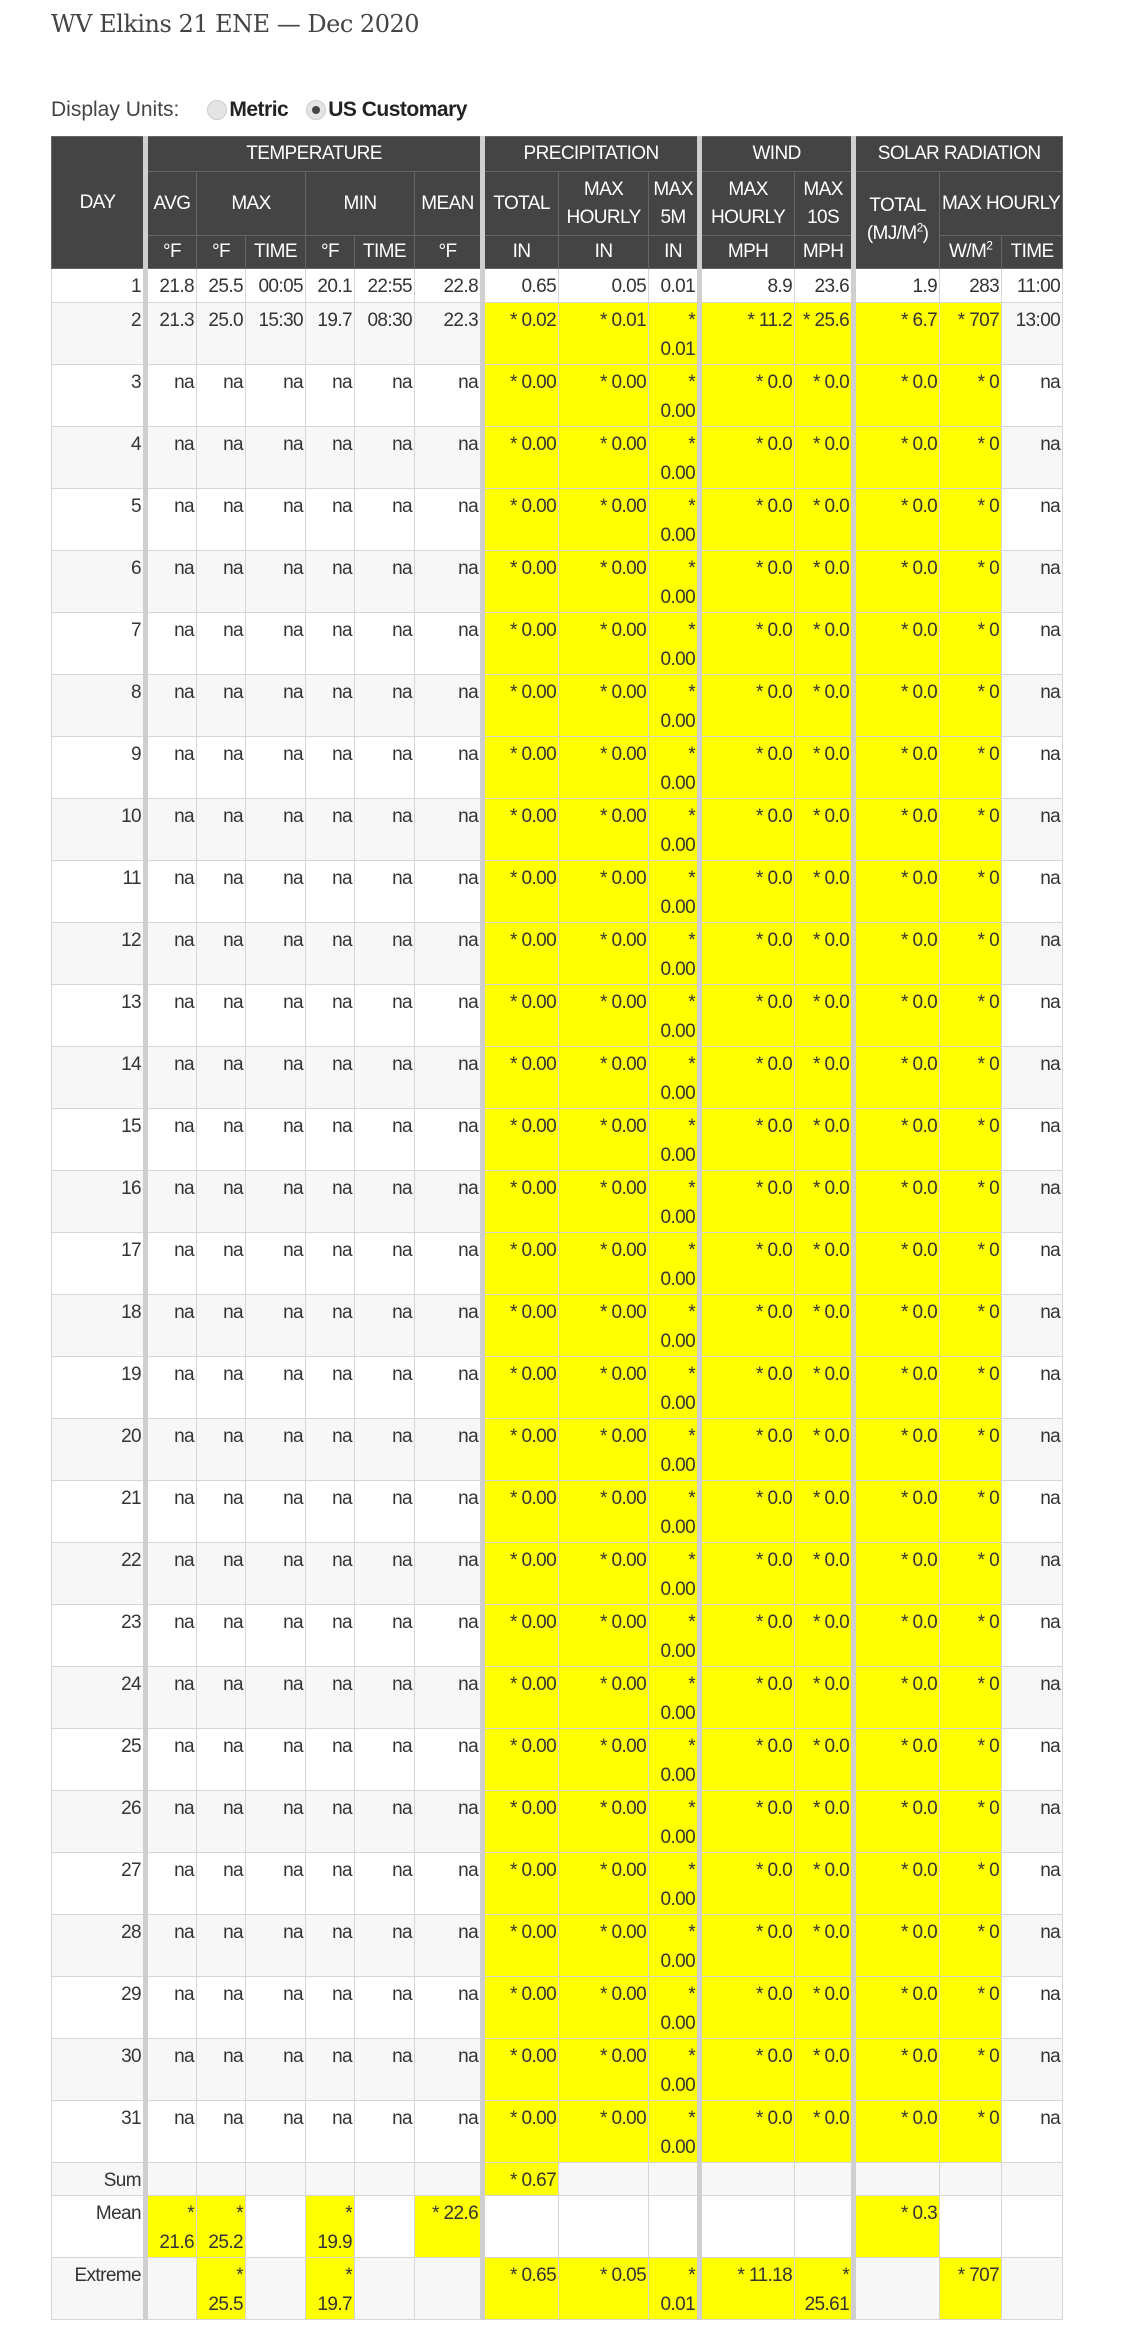 This screenshot has height=2330, width=1121. I want to click on radio-icon, so click(217, 110).